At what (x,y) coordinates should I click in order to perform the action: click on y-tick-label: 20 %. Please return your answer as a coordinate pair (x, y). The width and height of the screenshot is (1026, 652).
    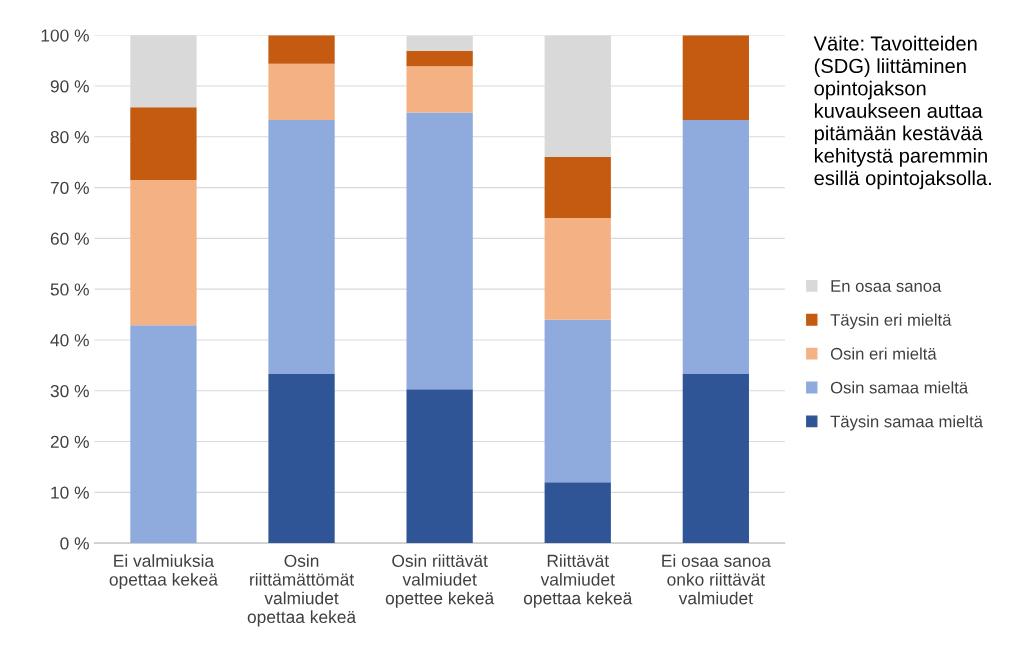
    Looking at the image, I should click on (69, 441).